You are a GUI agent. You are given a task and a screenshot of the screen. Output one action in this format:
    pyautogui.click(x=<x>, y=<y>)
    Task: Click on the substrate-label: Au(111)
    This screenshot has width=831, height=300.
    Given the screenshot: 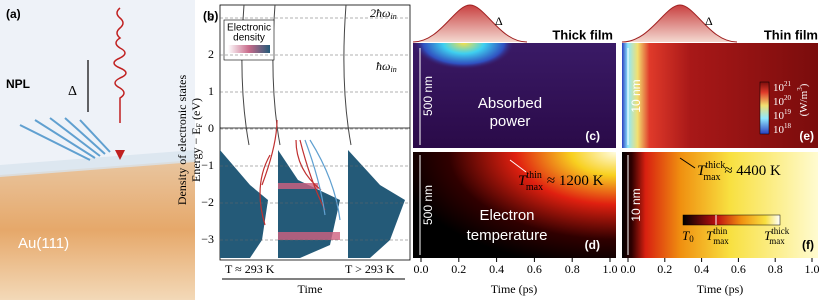 What is the action you would take?
    pyautogui.click(x=43, y=243)
    